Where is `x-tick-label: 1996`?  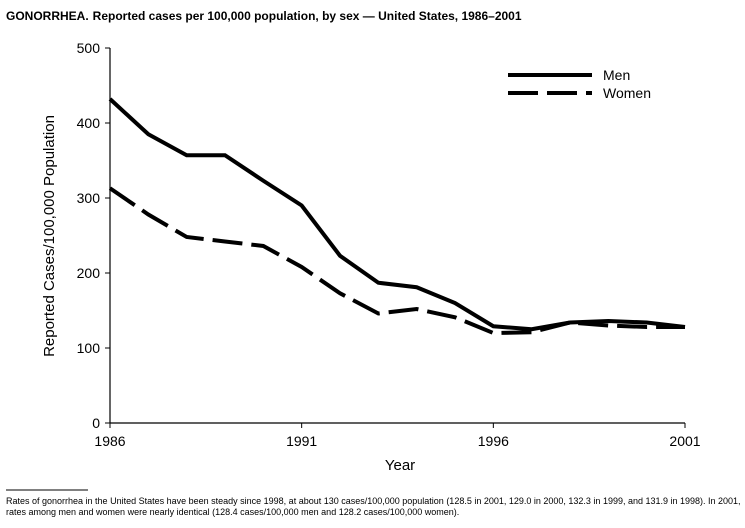
x-tick-label: 1996 is located at coordinates (493, 441).